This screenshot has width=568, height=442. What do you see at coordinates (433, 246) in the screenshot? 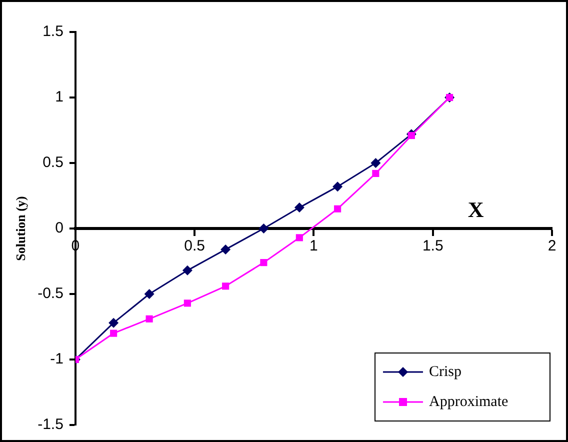
I see `x-tick-label: 1.5` at bounding box center [433, 246].